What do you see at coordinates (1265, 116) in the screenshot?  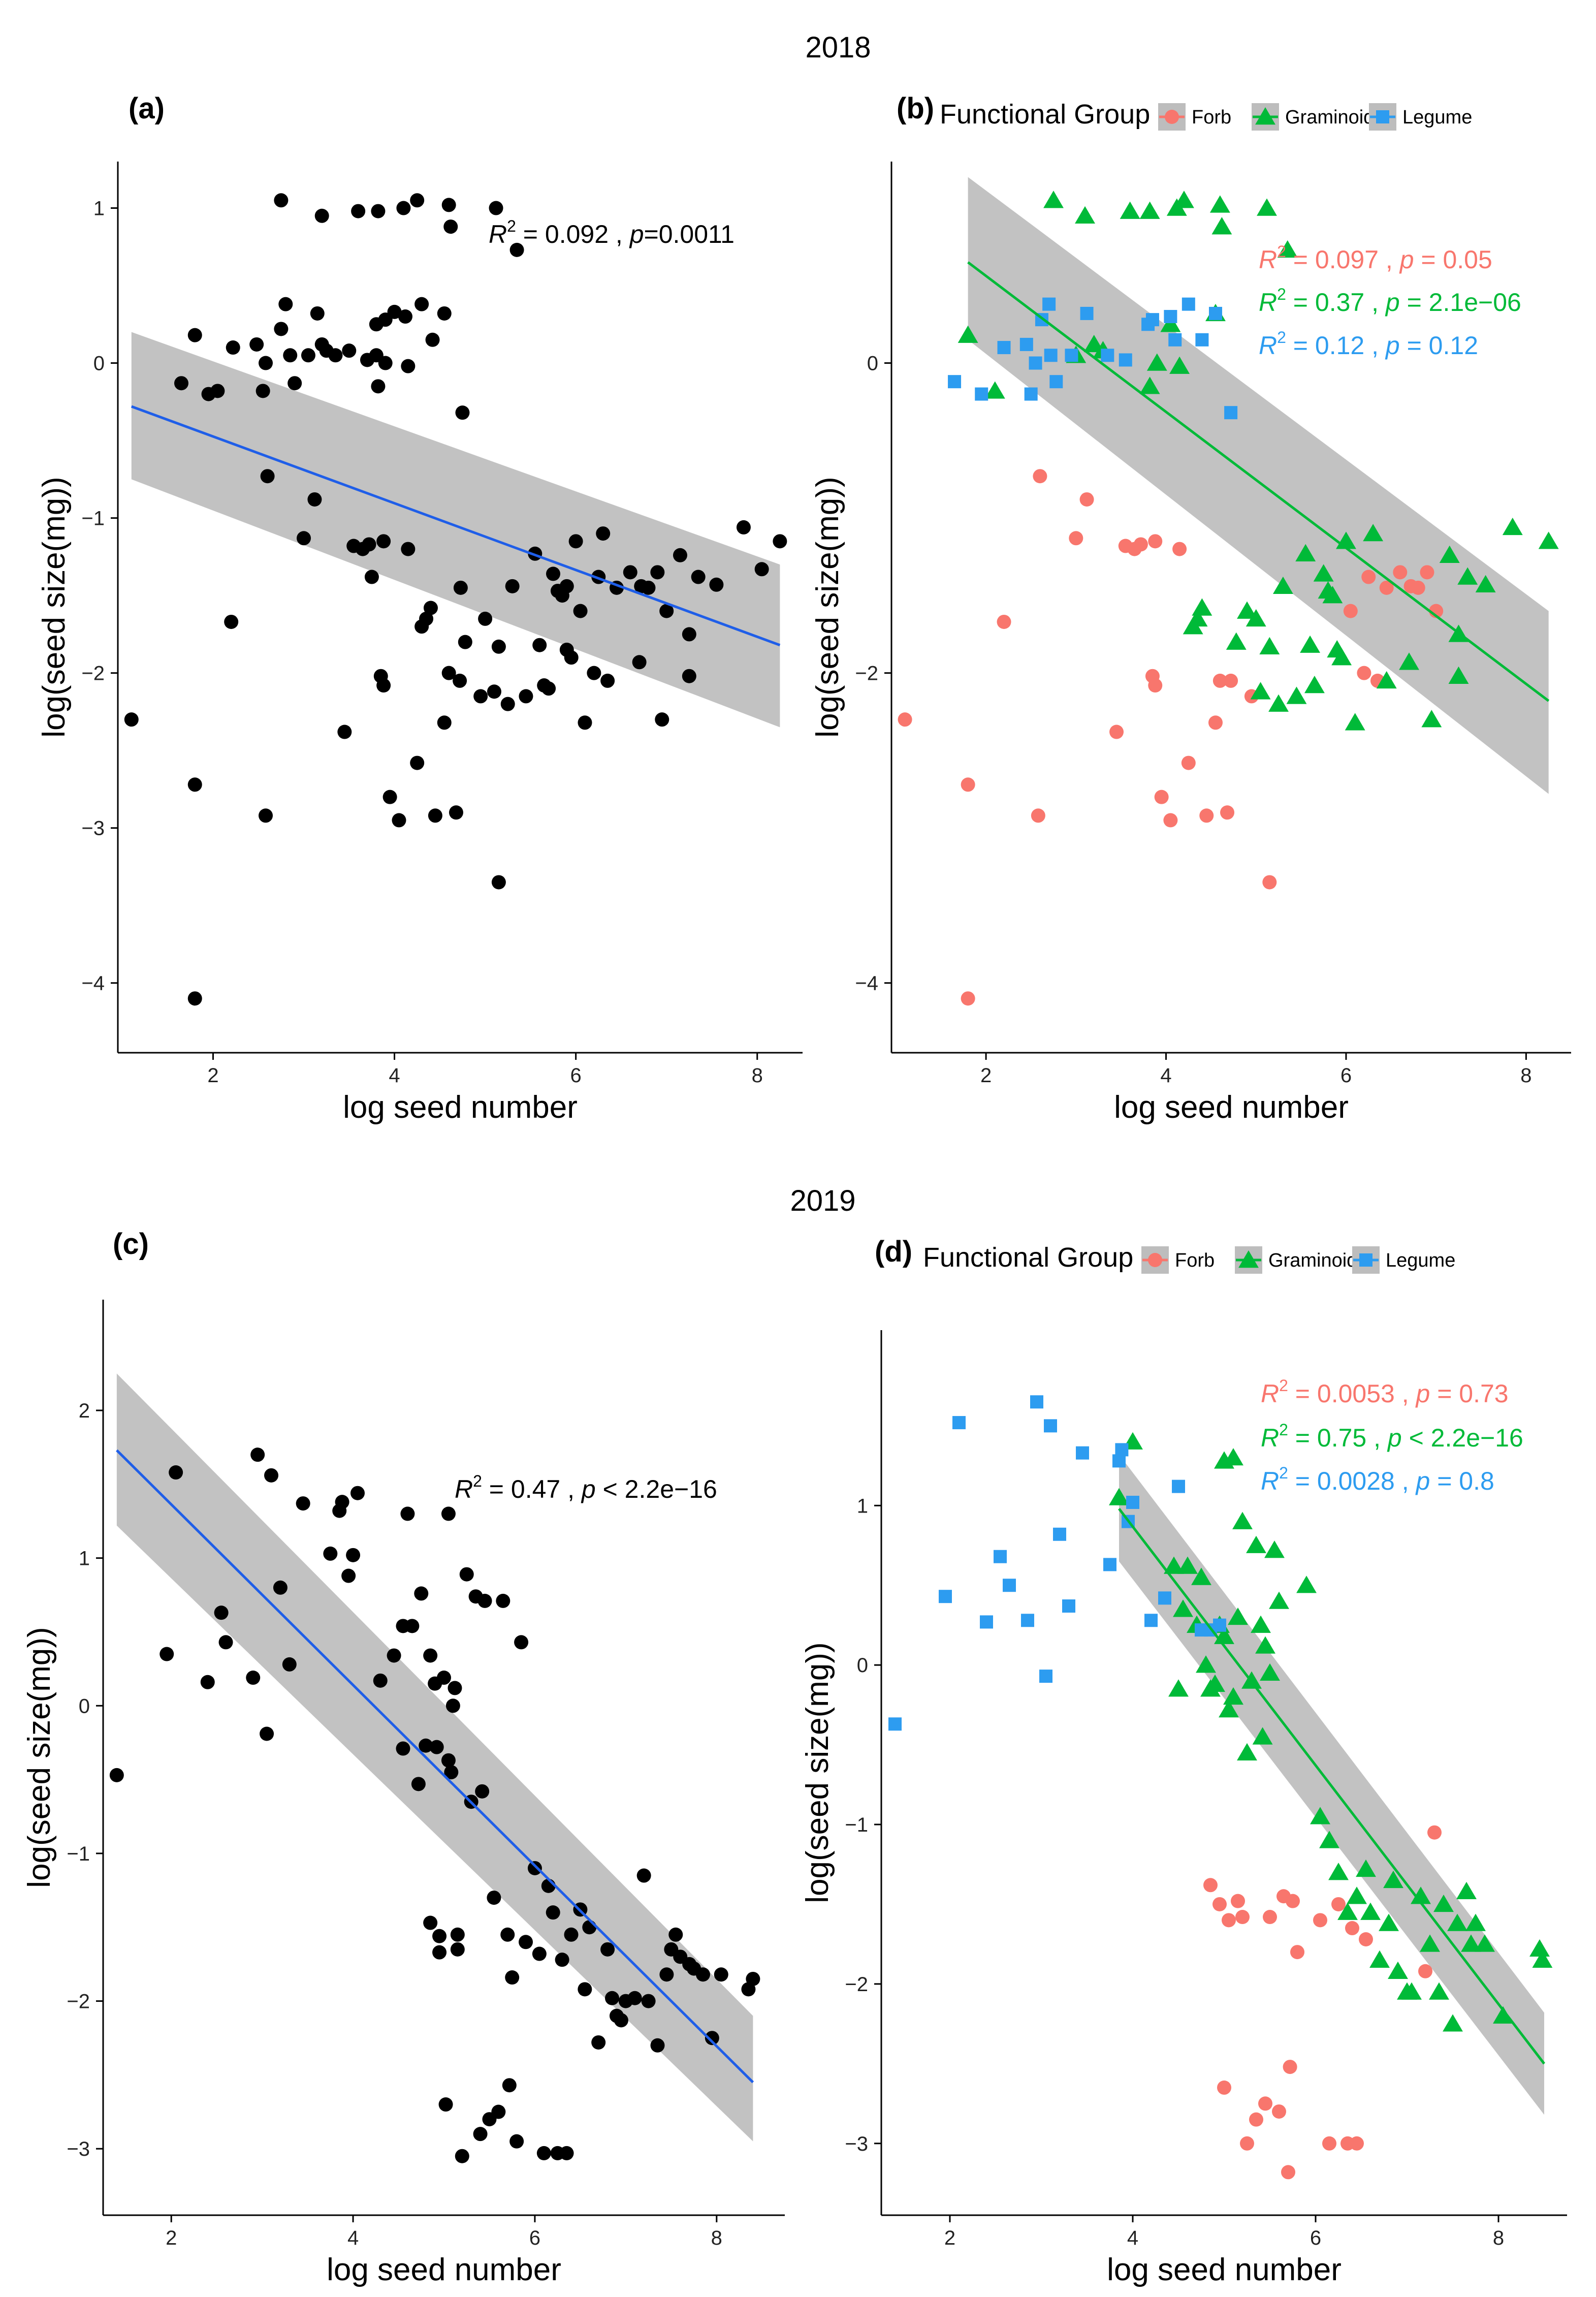 I see `legend-key-marker` at bounding box center [1265, 116].